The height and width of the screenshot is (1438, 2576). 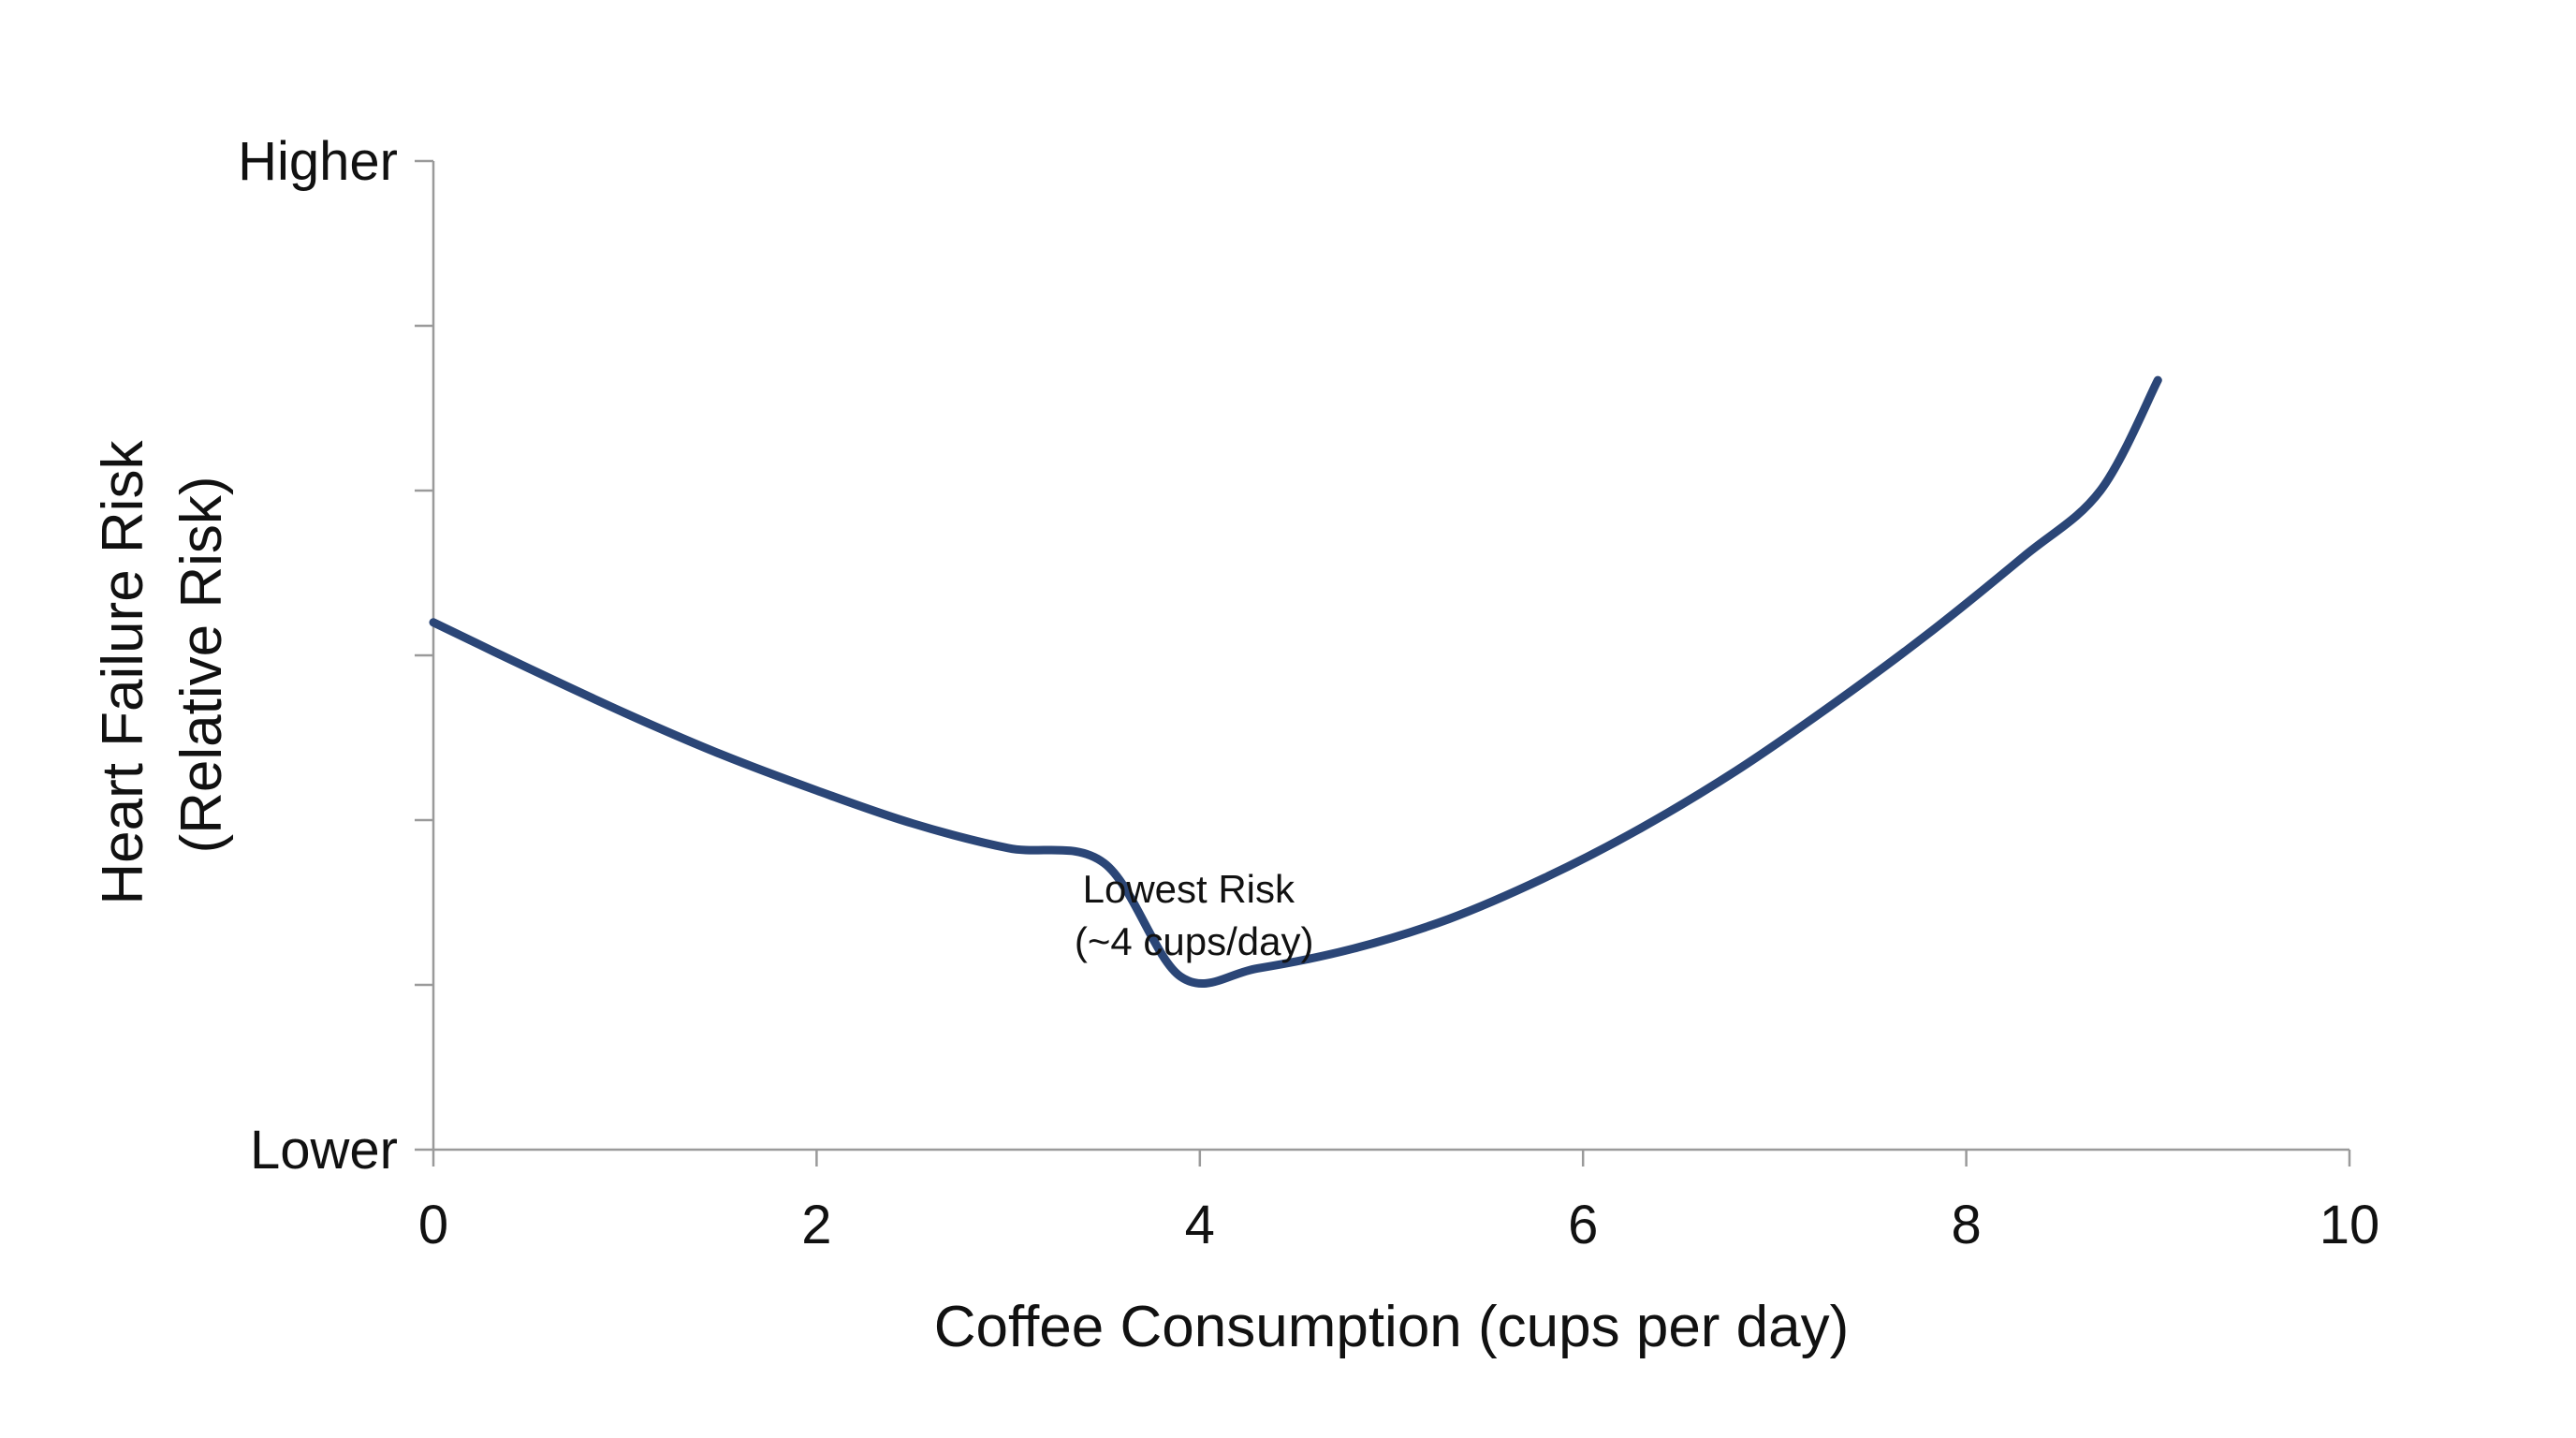 I want to click on y-axis-title-line-1: Heart Failure Risk, so click(x=123, y=672).